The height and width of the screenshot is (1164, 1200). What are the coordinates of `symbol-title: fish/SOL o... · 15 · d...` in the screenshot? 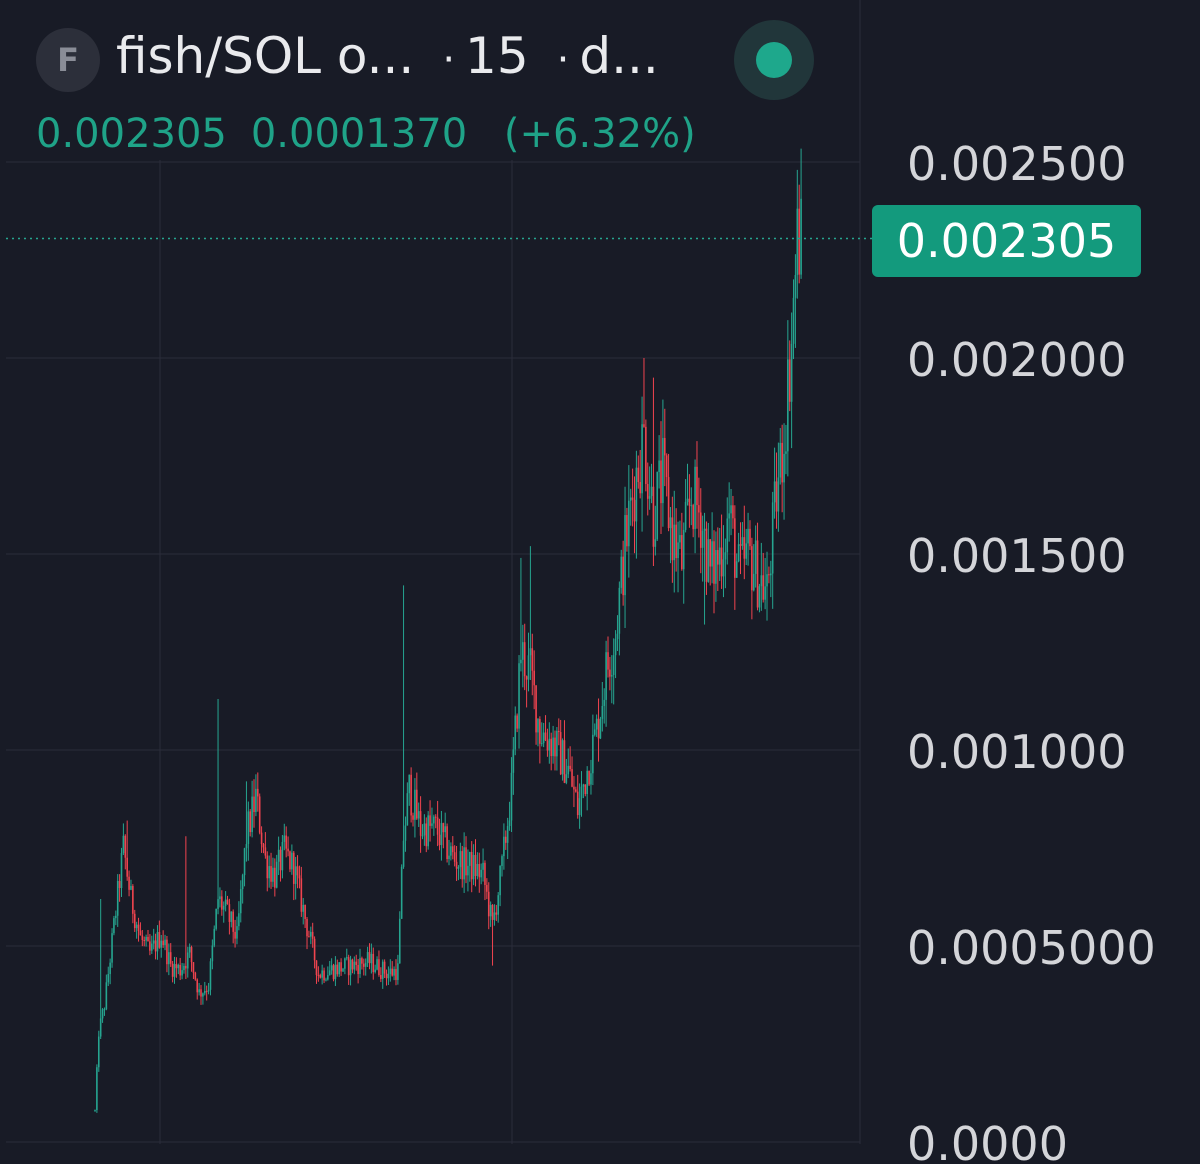 It's located at (387, 56).